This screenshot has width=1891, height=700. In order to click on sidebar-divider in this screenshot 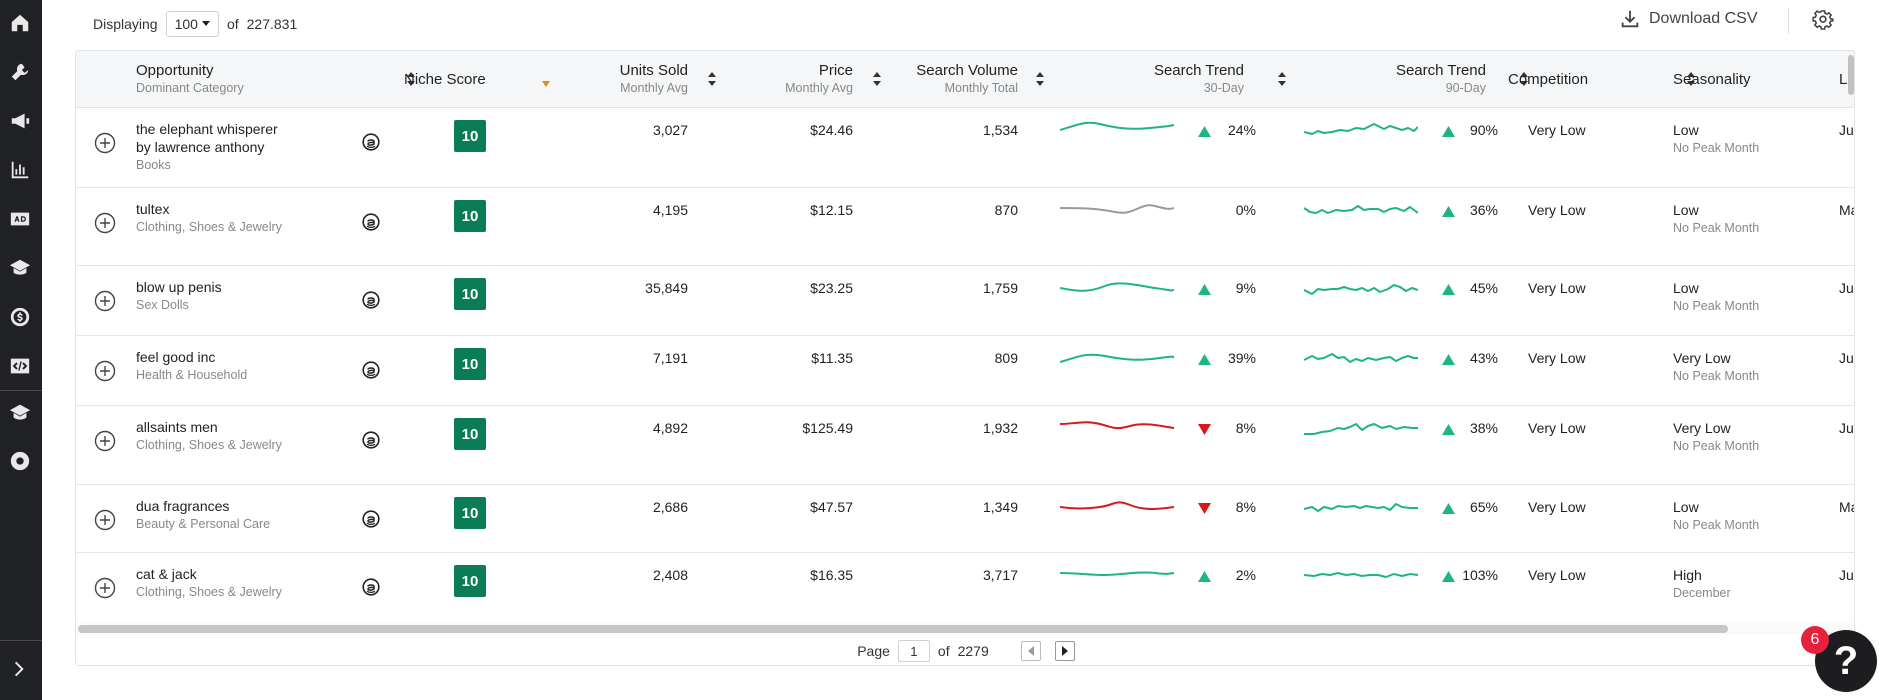, I will do `click(21, 390)`.